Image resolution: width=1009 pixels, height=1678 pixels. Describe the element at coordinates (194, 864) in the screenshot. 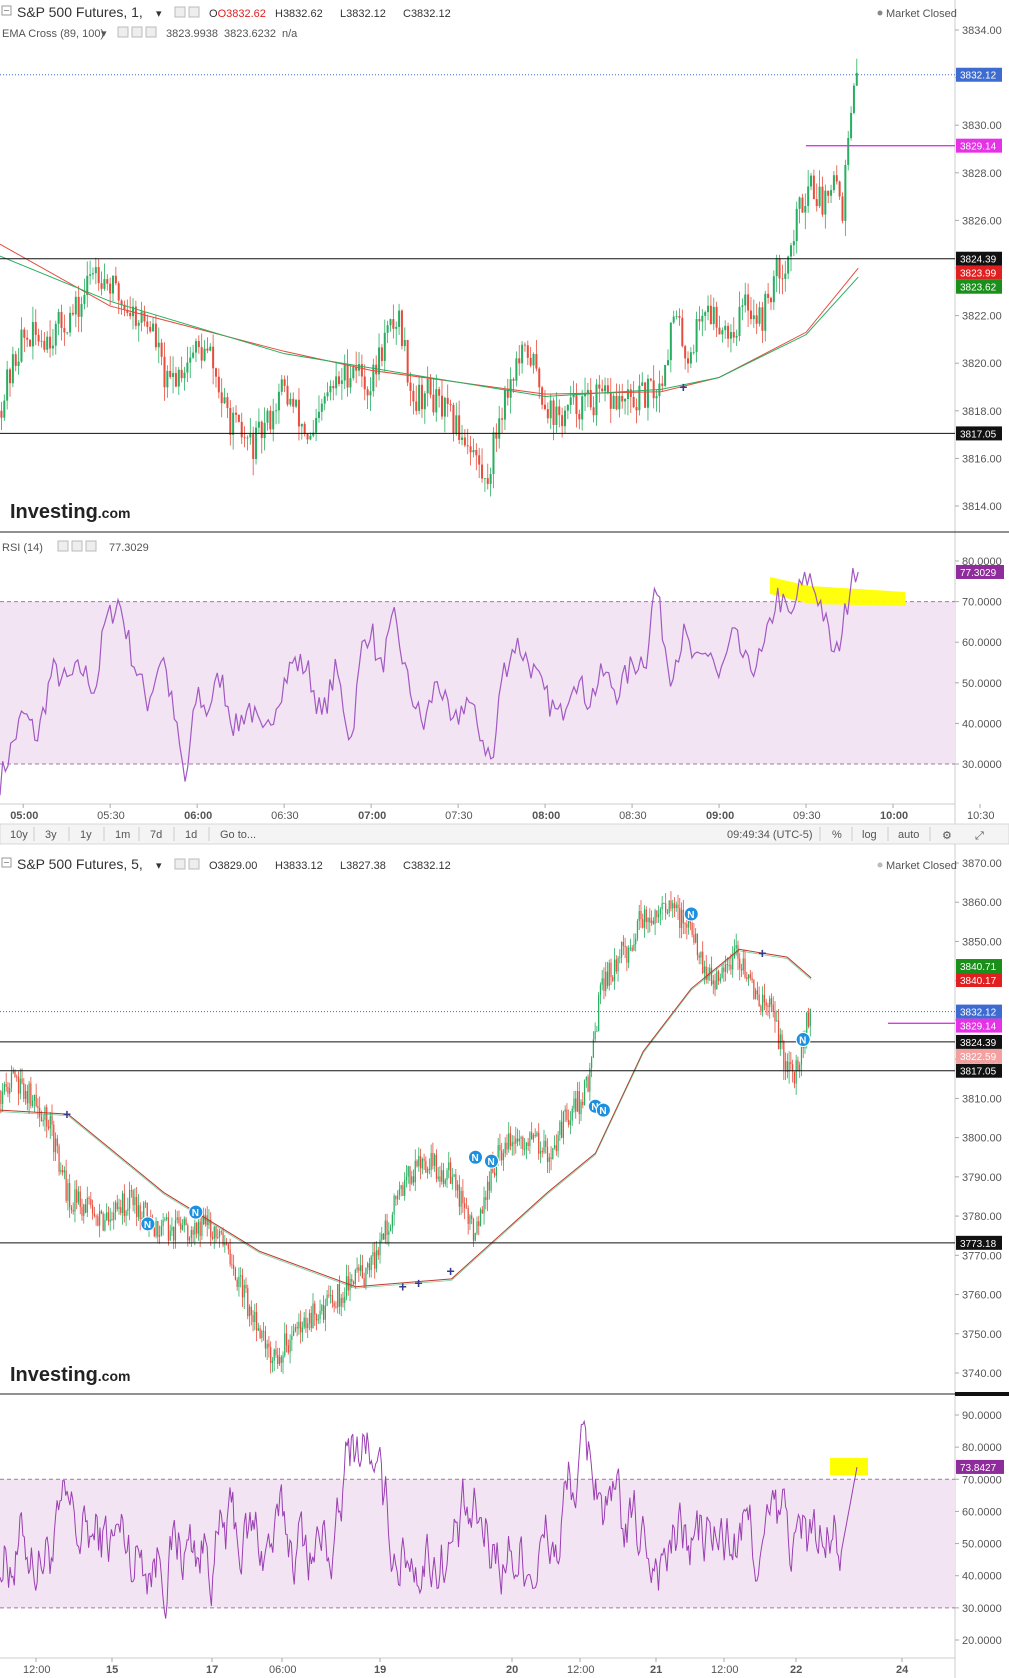

I see `bottom-visibility-icon` at that location.